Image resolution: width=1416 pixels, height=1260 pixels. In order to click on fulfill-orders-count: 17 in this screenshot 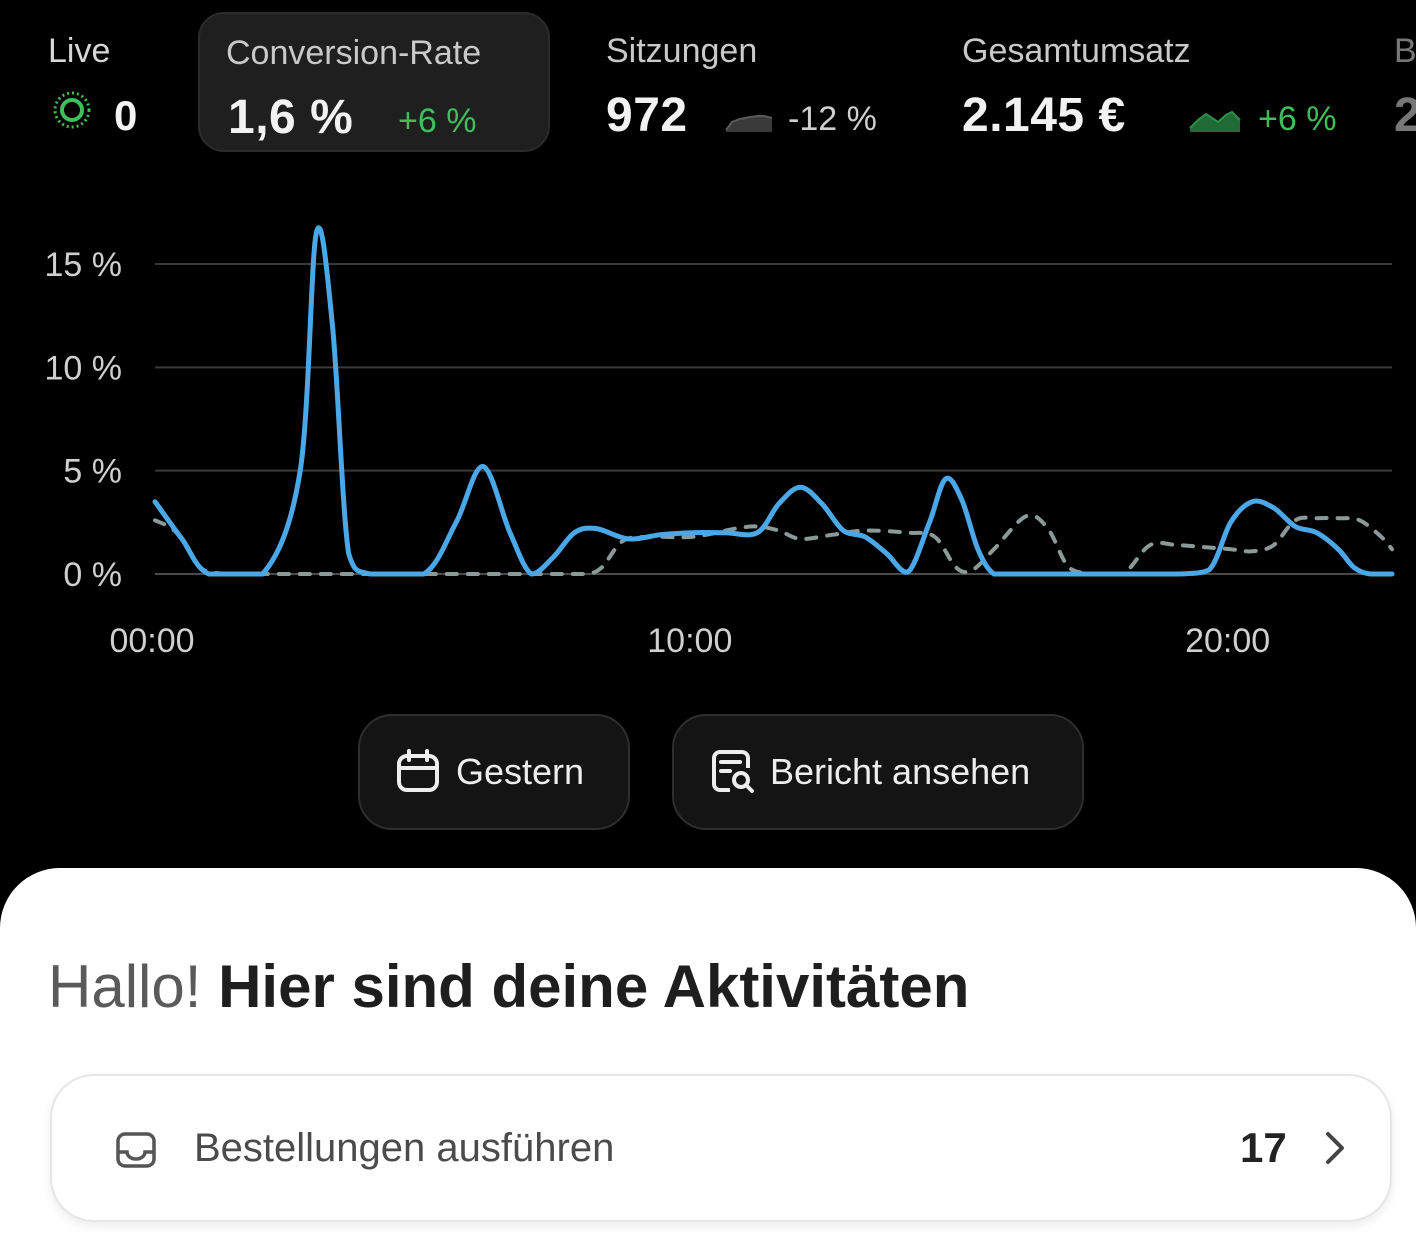, I will do `click(1263, 1147)`.